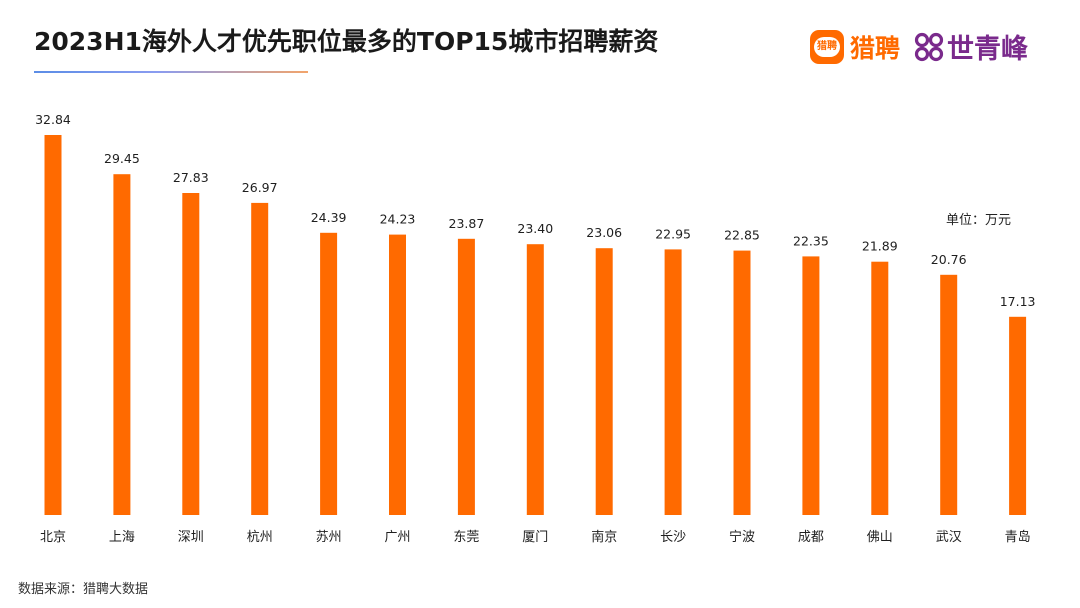 Image resolution: width=1080 pixels, height=608 pixels. Describe the element at coordinates (398, 219) in the screenshot. I see `value-label-广州: 24.23` at that location.